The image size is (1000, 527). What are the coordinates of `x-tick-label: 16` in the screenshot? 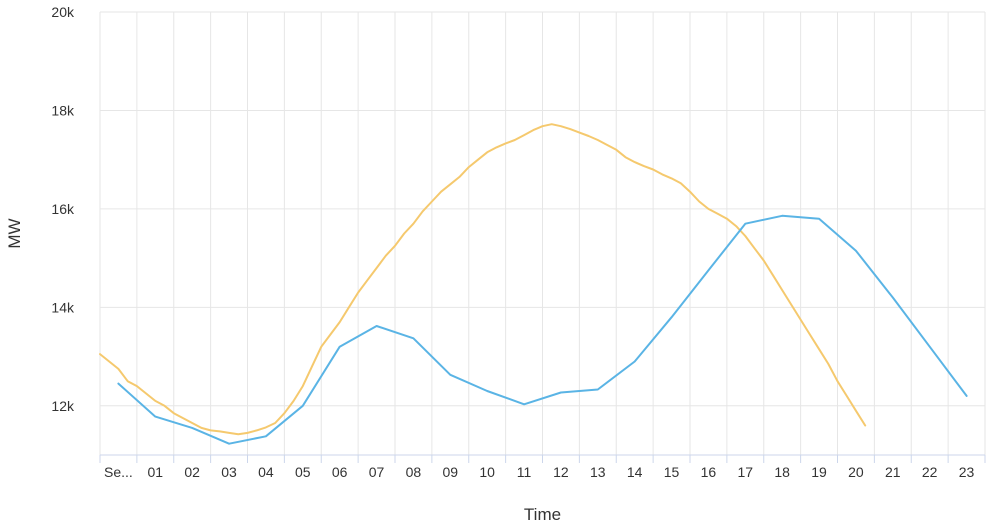 It's located at (709, 472).